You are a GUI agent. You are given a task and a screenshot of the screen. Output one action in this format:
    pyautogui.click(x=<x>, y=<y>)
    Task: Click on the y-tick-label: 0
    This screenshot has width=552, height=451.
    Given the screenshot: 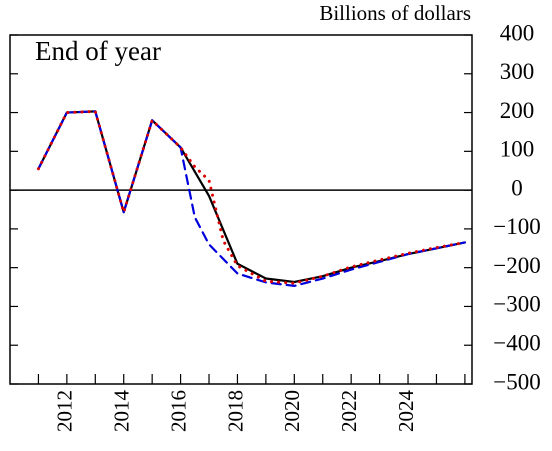 What is the action you would take?
    pyautogui.click(x=517, y=187)
    